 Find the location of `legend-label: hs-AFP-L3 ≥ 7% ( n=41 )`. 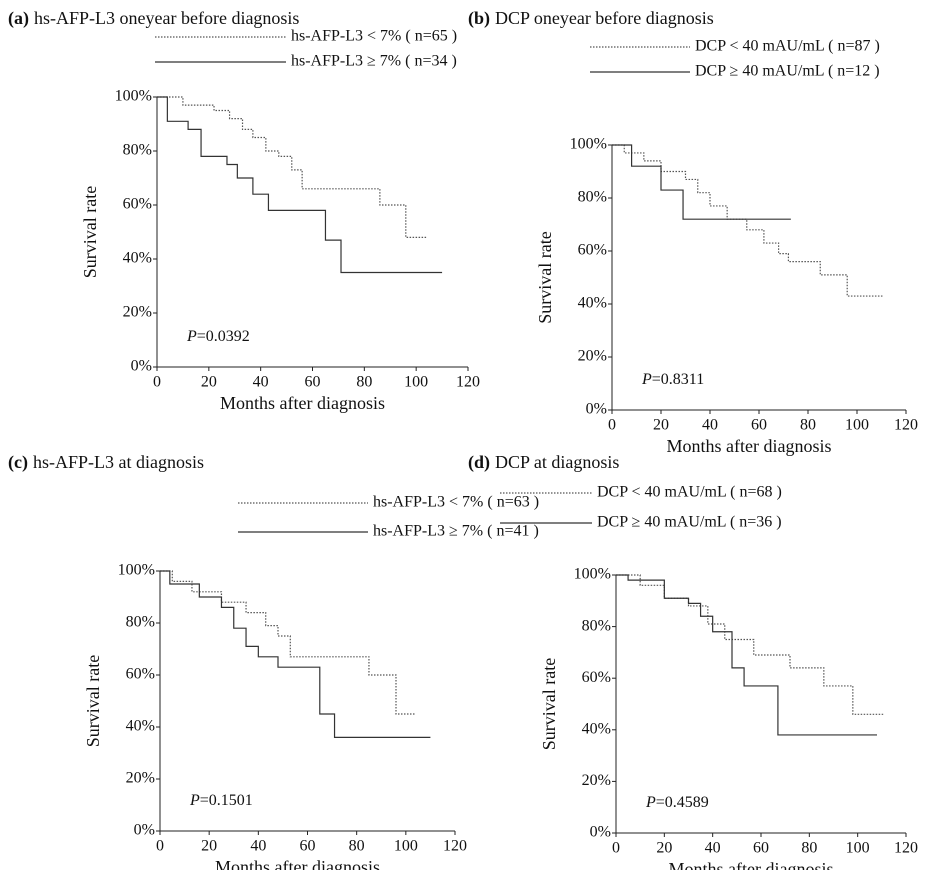

legend-label: hs-AFP-L3 ≥ 7% ( n=41 ) is located at coordinates (456, 531).